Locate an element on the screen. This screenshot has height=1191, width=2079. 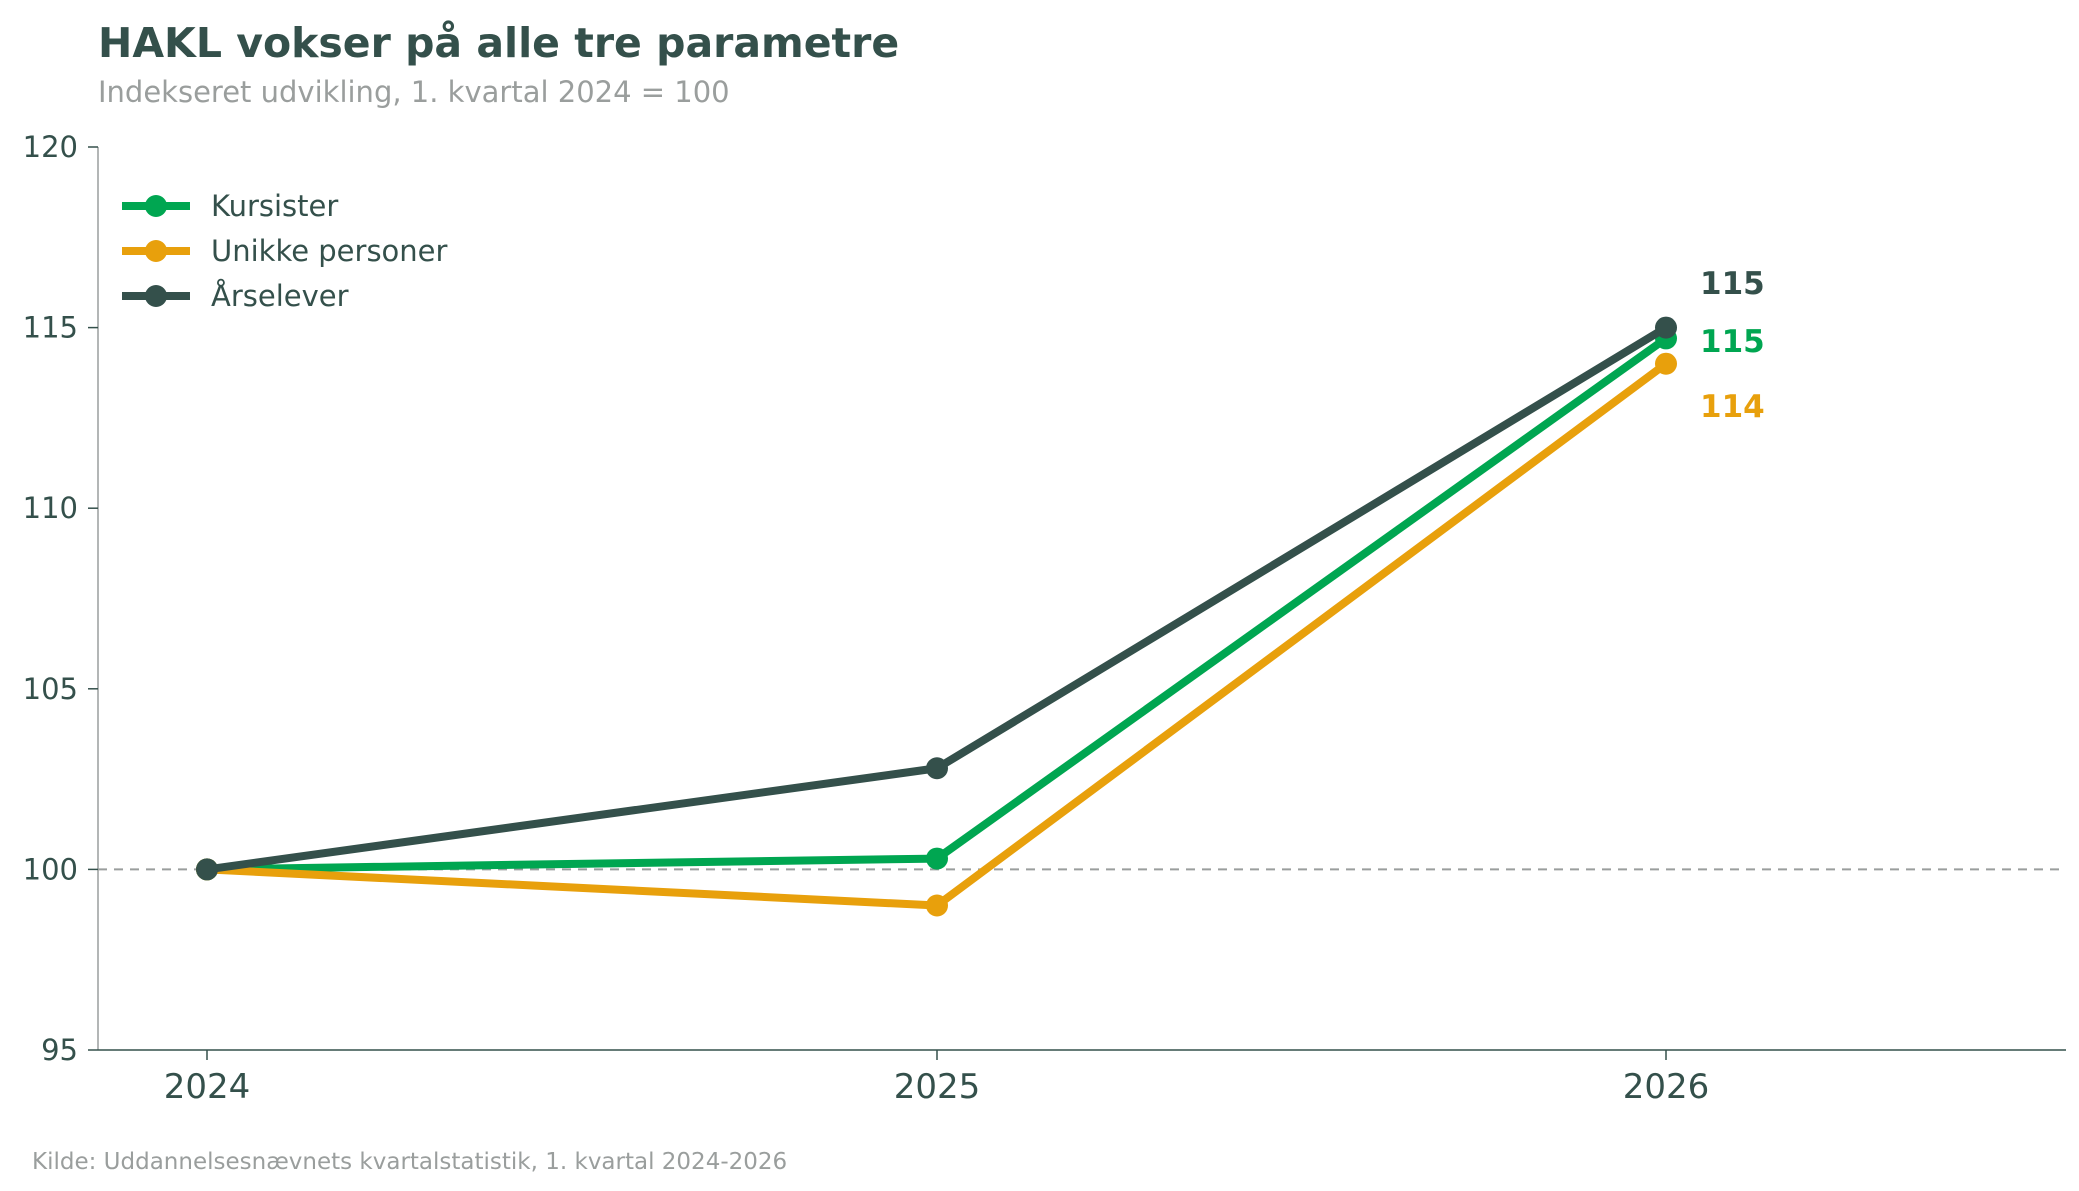
y-tick-label: 100 is located at coordinates (50, 869).